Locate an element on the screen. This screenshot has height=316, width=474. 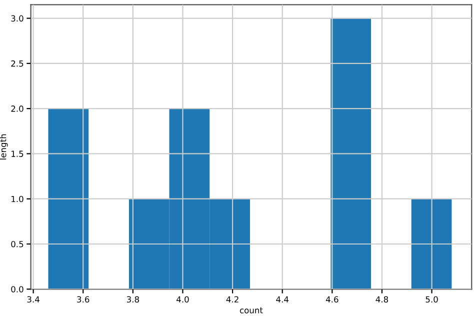
x-tick-label: 4.8 is located at coordinates (382, 299).